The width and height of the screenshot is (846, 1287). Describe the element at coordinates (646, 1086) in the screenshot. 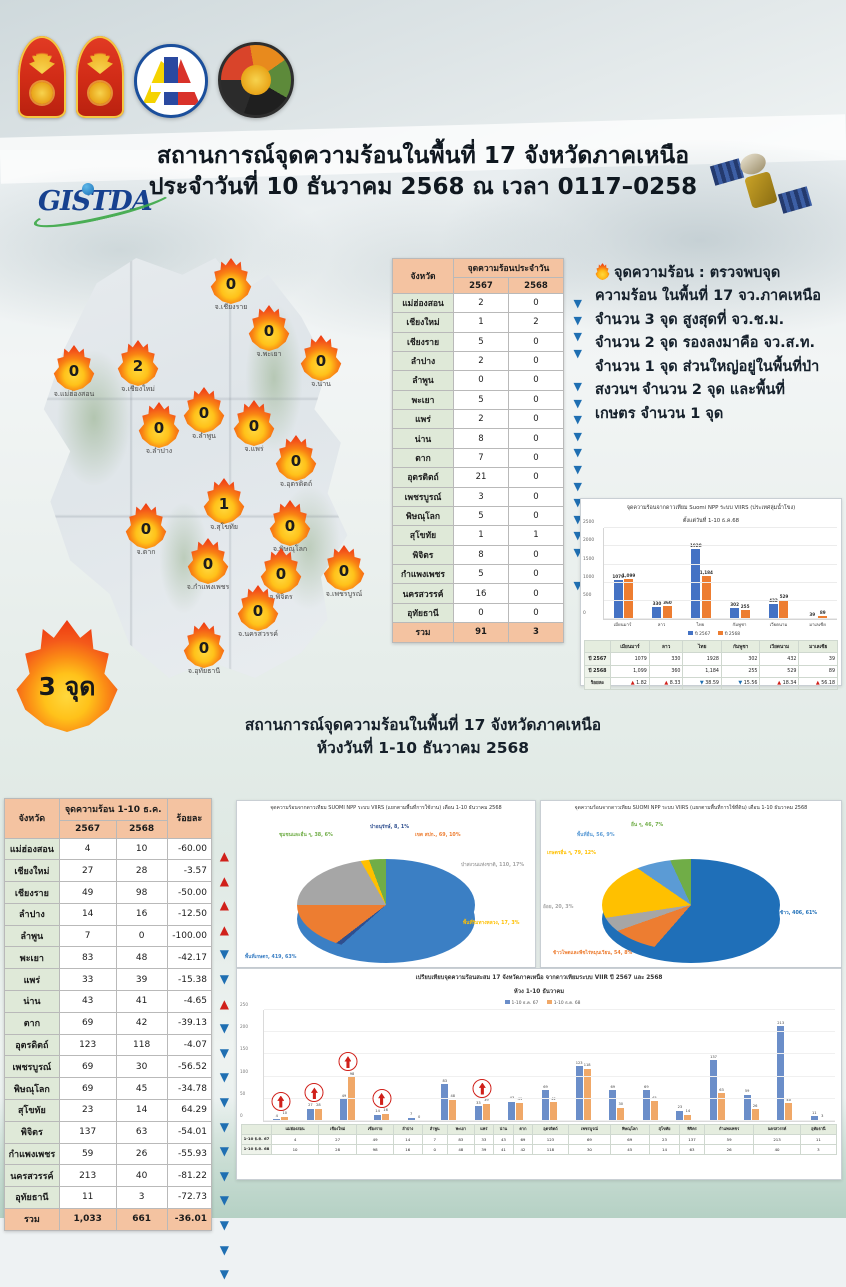

I see `bar-value-label: 69` at that location.